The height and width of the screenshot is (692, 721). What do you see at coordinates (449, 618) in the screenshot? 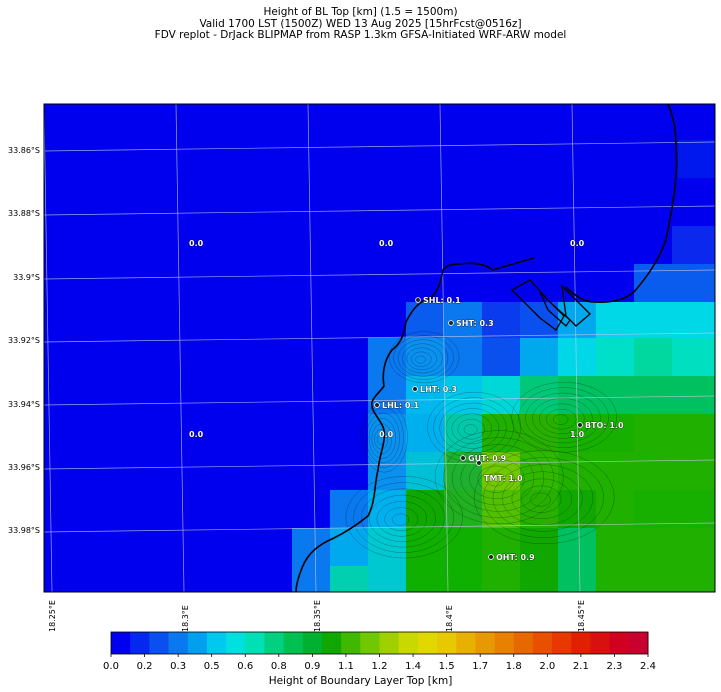
I see `longitude-label: 18.4°E` at bounding box center [449, 618].